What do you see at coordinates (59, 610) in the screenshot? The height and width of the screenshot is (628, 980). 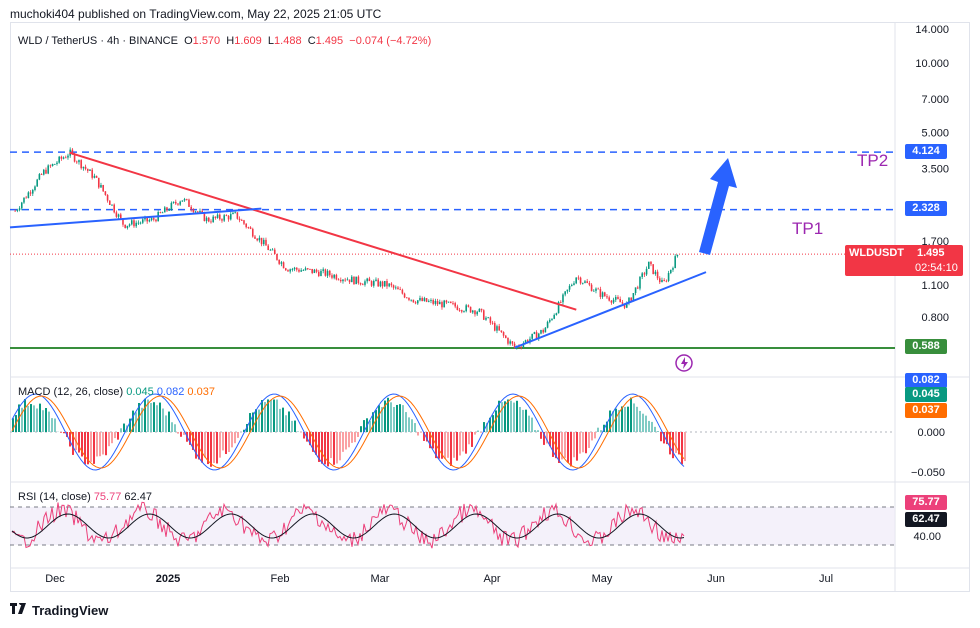 I see `tradingview-brand: TradingView` at bounding box center [59, 610].